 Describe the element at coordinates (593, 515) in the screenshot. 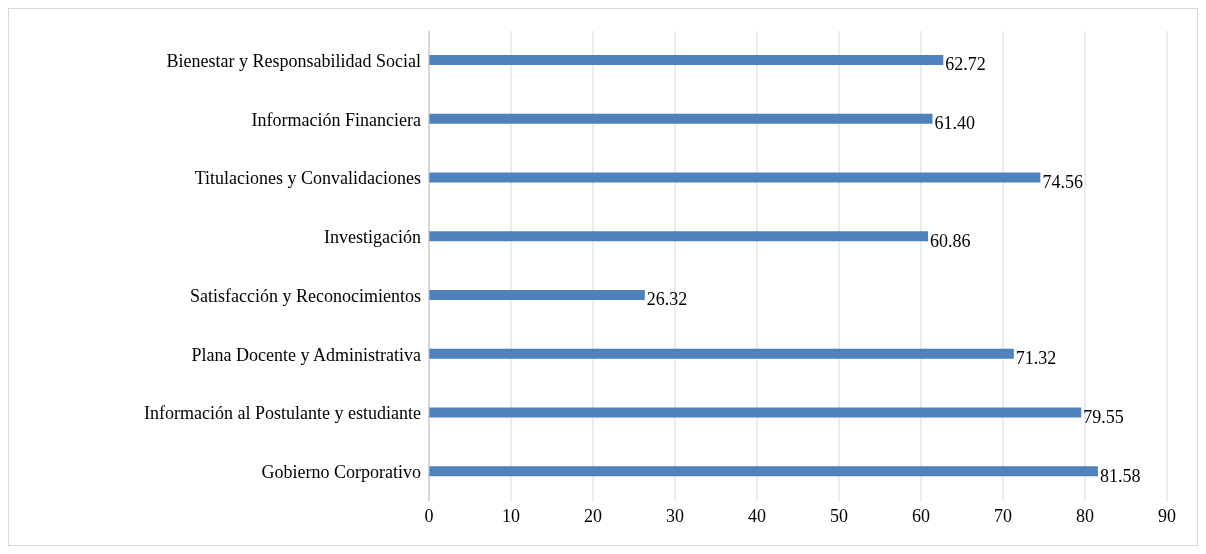

I see `x-tick-label: 20` at that location.